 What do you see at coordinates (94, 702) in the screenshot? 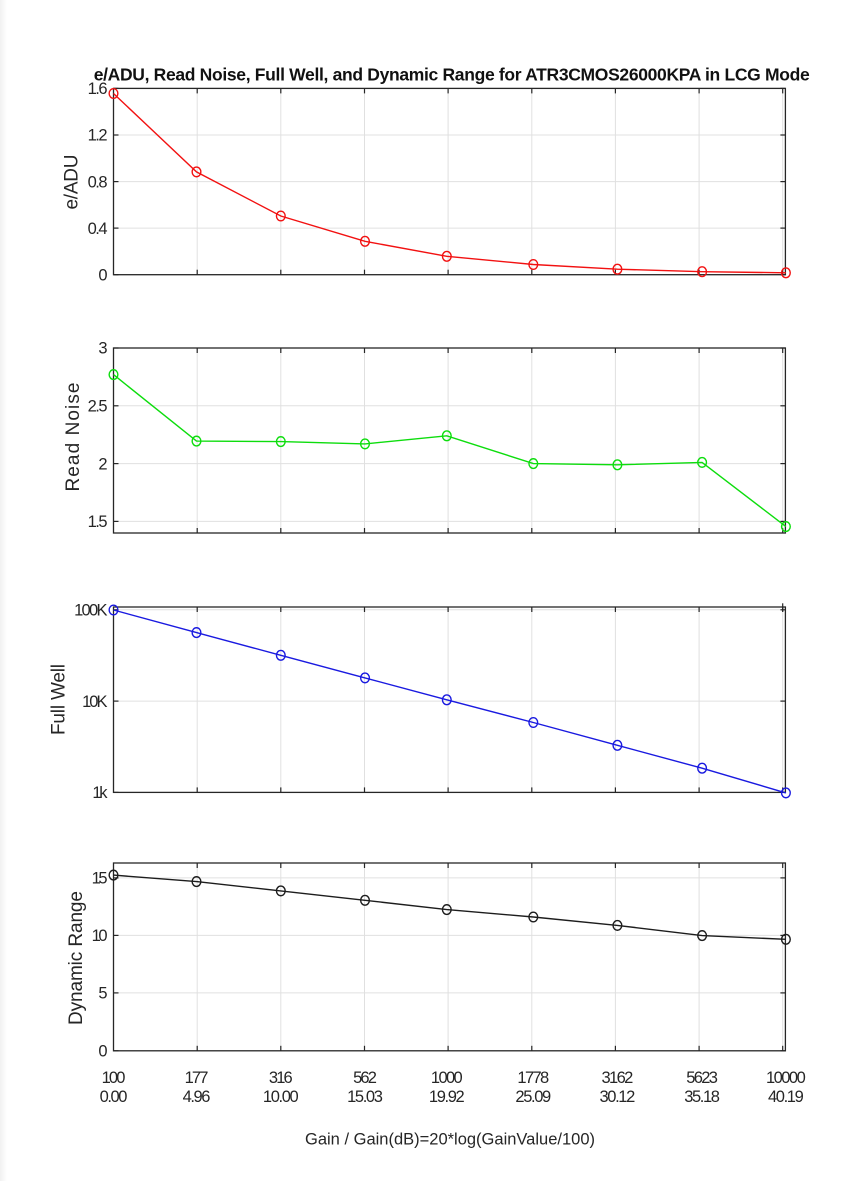
I see `svg-text: 10K` at bounding box center [94, 702].